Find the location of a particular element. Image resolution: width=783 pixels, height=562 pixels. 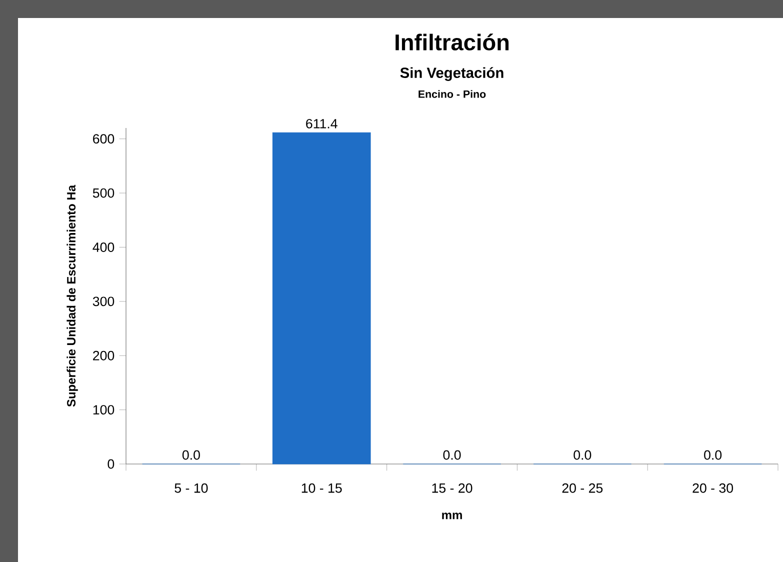

x-tick-label: 15 - 20 is located at coordinates (452, 488).